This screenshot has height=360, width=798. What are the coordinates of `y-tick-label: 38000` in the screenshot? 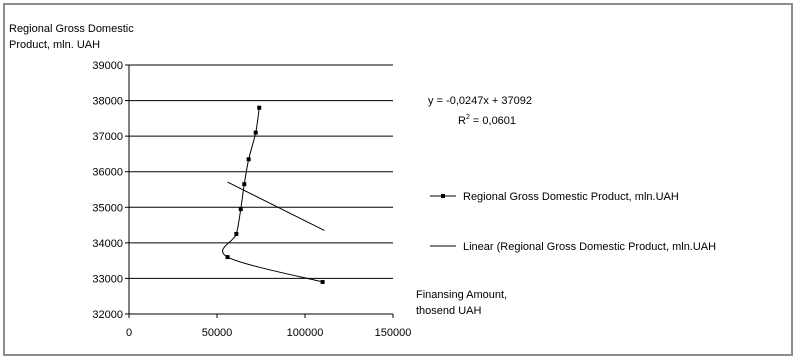 It's located at (107, 102).